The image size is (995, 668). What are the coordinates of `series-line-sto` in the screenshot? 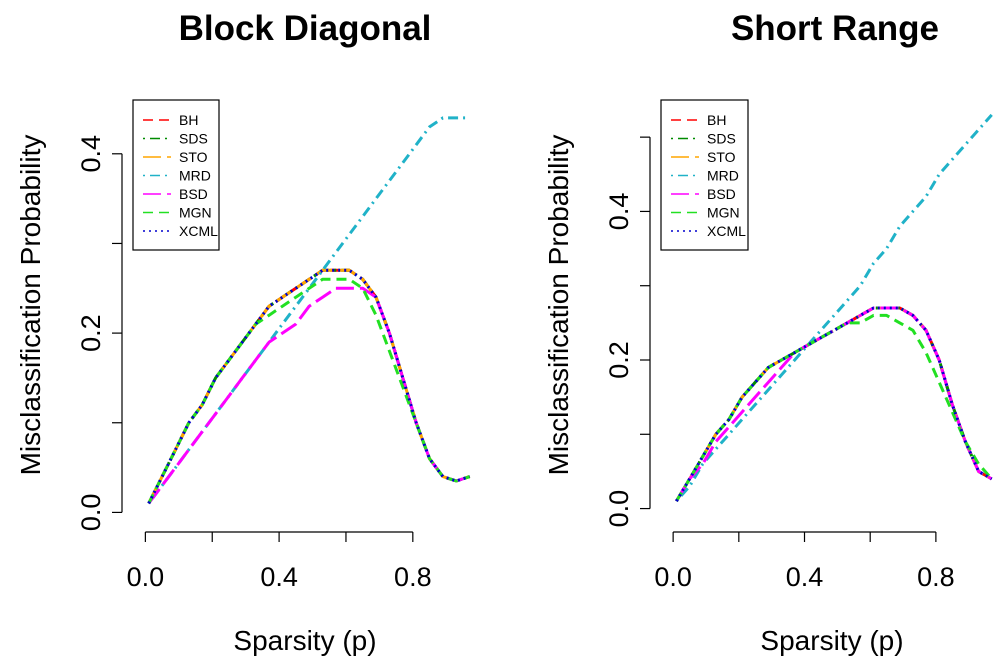 It's located at (834, 404).